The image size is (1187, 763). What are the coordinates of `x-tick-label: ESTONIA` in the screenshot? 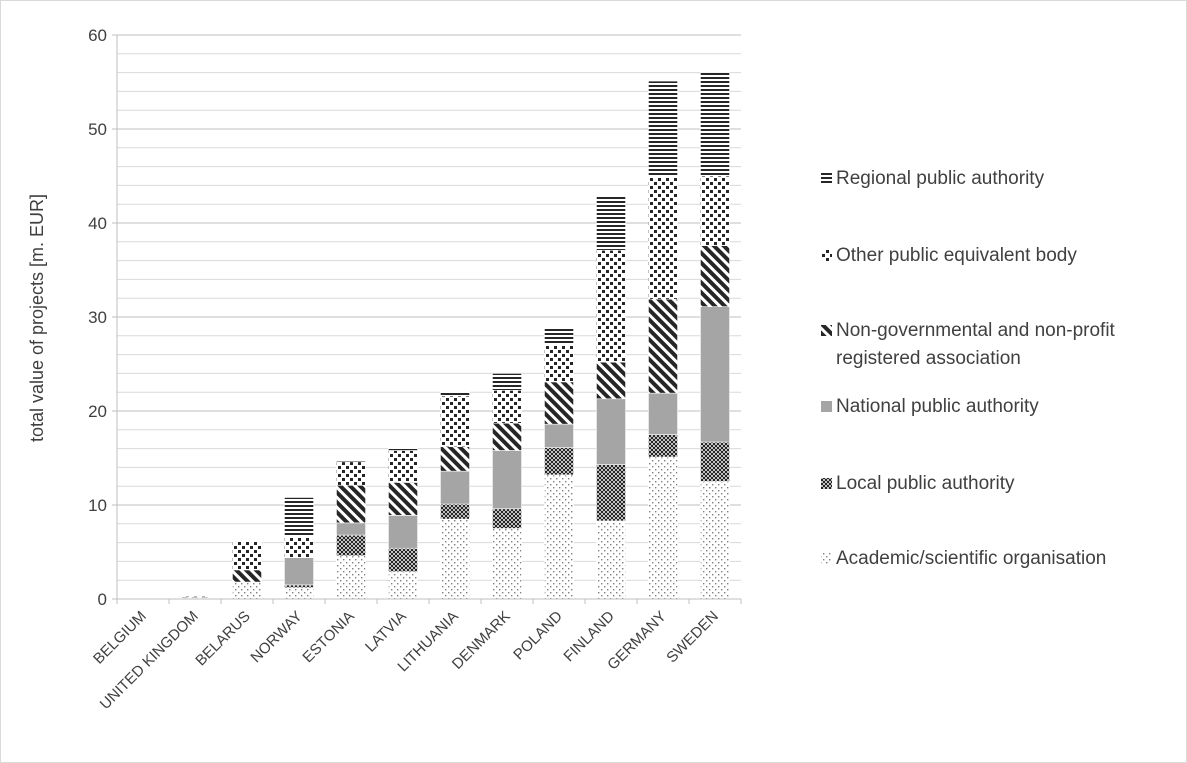 It's located at (328, 637).